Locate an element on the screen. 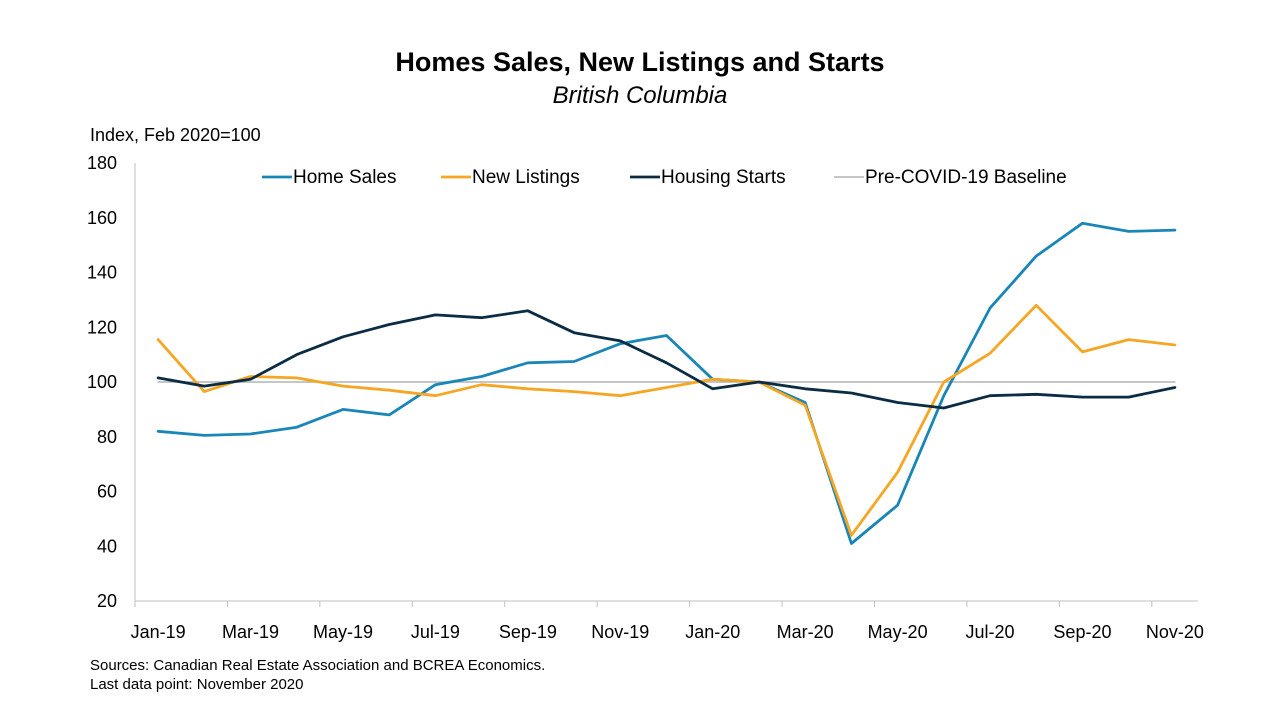  y-axis-label: Index, Feb 2020=100 is located at coordinates (175, 135).